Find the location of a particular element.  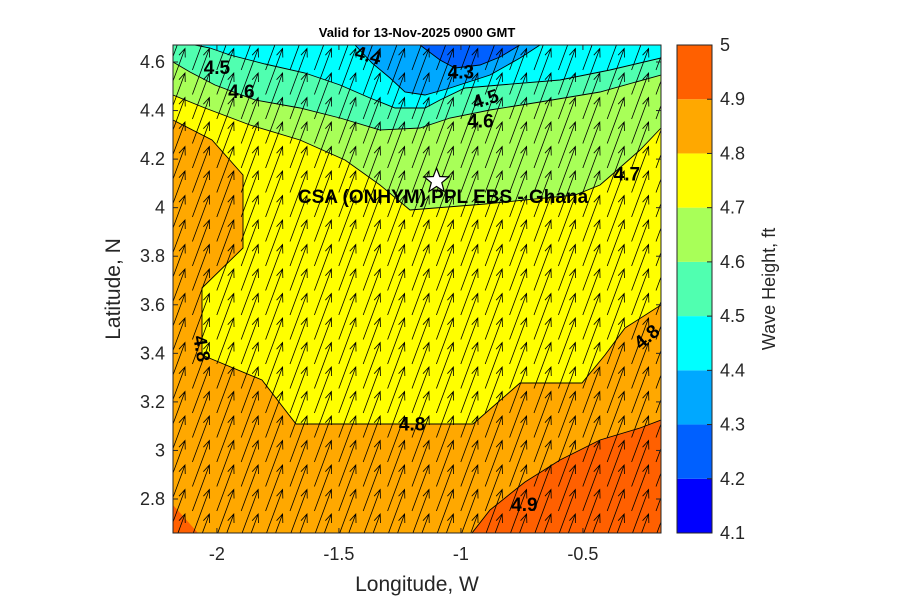

contour-label: 4.6 is located at coordinates (241, 92).